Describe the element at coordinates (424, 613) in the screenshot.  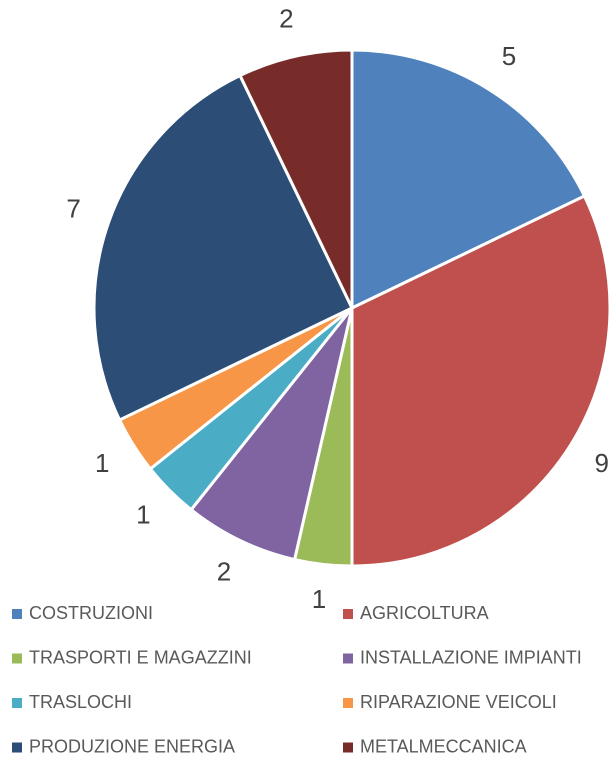
I see `legend-label: AGRICOLTURA` at that location.